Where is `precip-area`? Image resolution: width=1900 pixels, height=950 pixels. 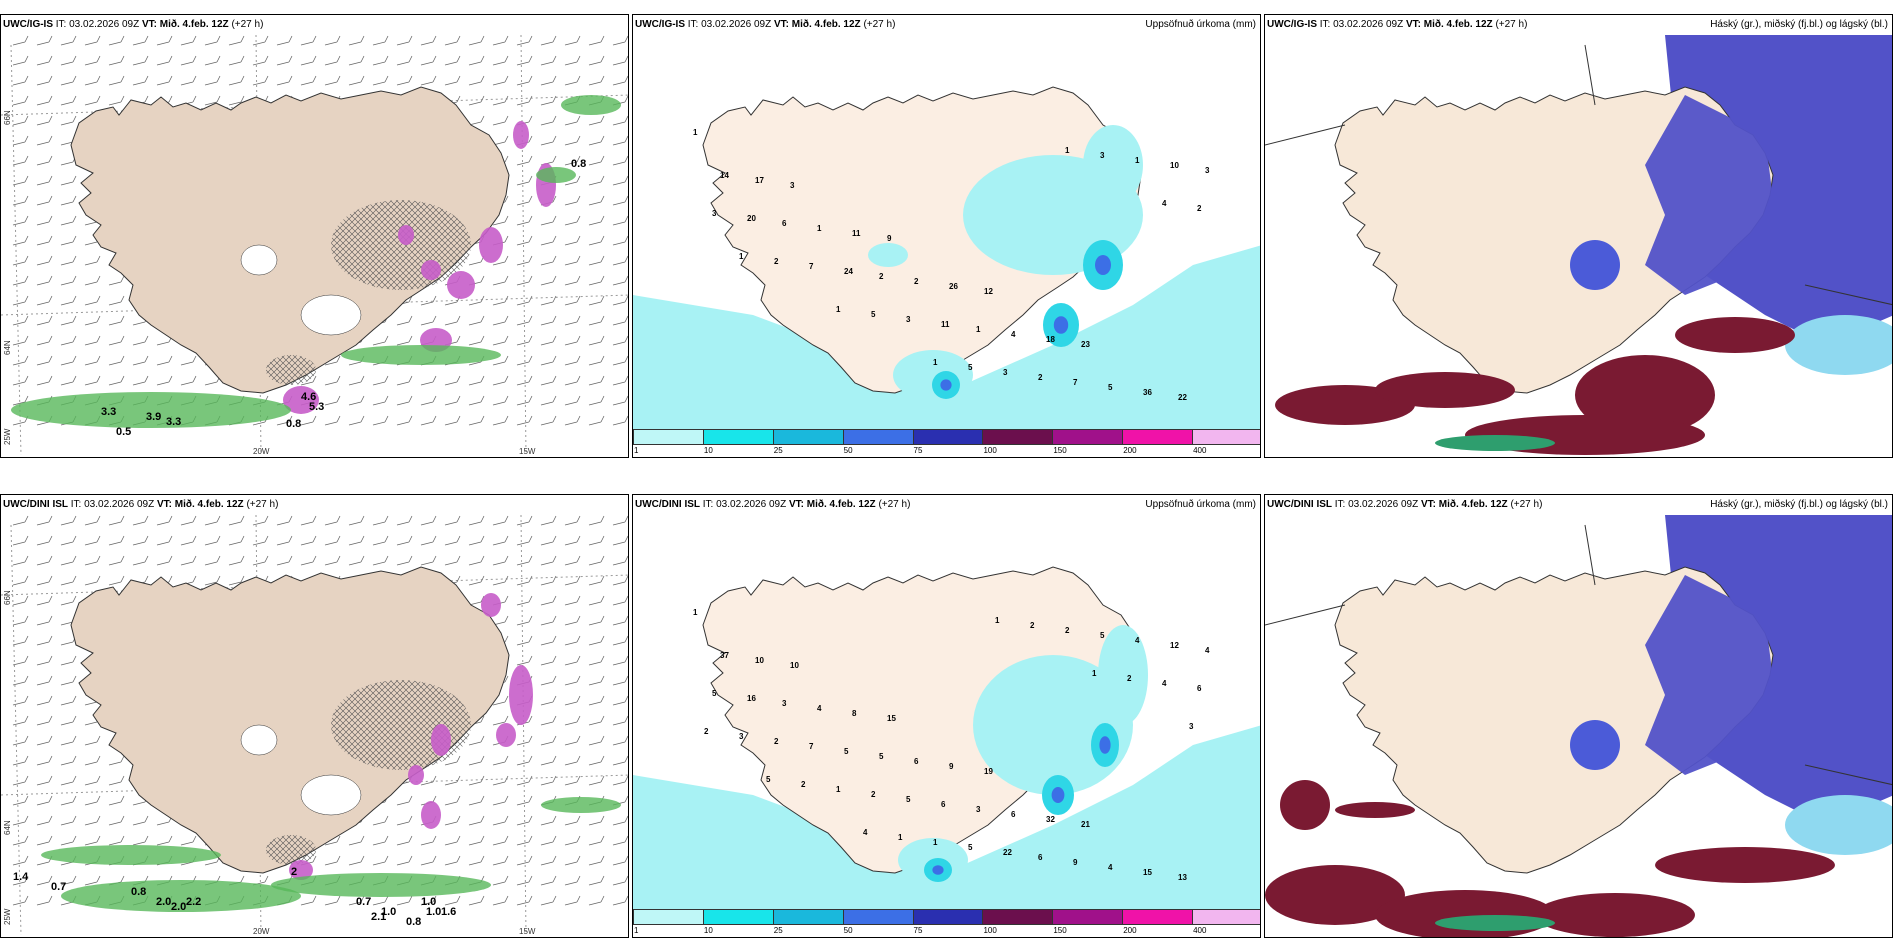
precip-area is located at coordinates (888, 255).